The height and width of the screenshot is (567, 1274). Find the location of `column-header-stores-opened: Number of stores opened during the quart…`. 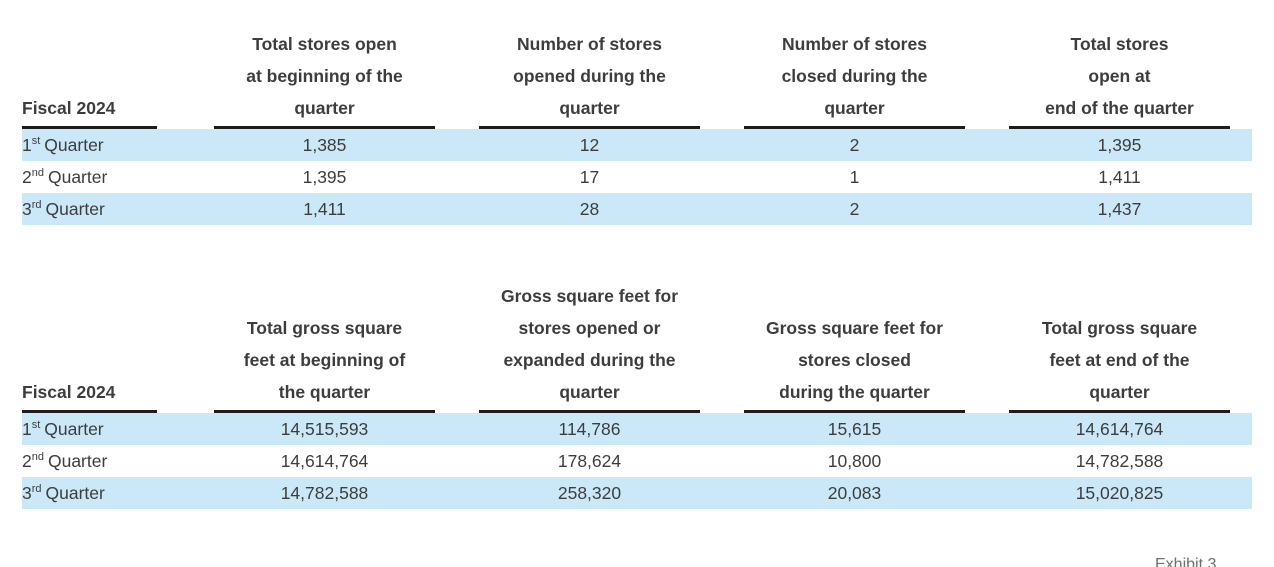

column-header-stores-opened: Number of stores opened during the quart… is located at coordinates (589, 78).